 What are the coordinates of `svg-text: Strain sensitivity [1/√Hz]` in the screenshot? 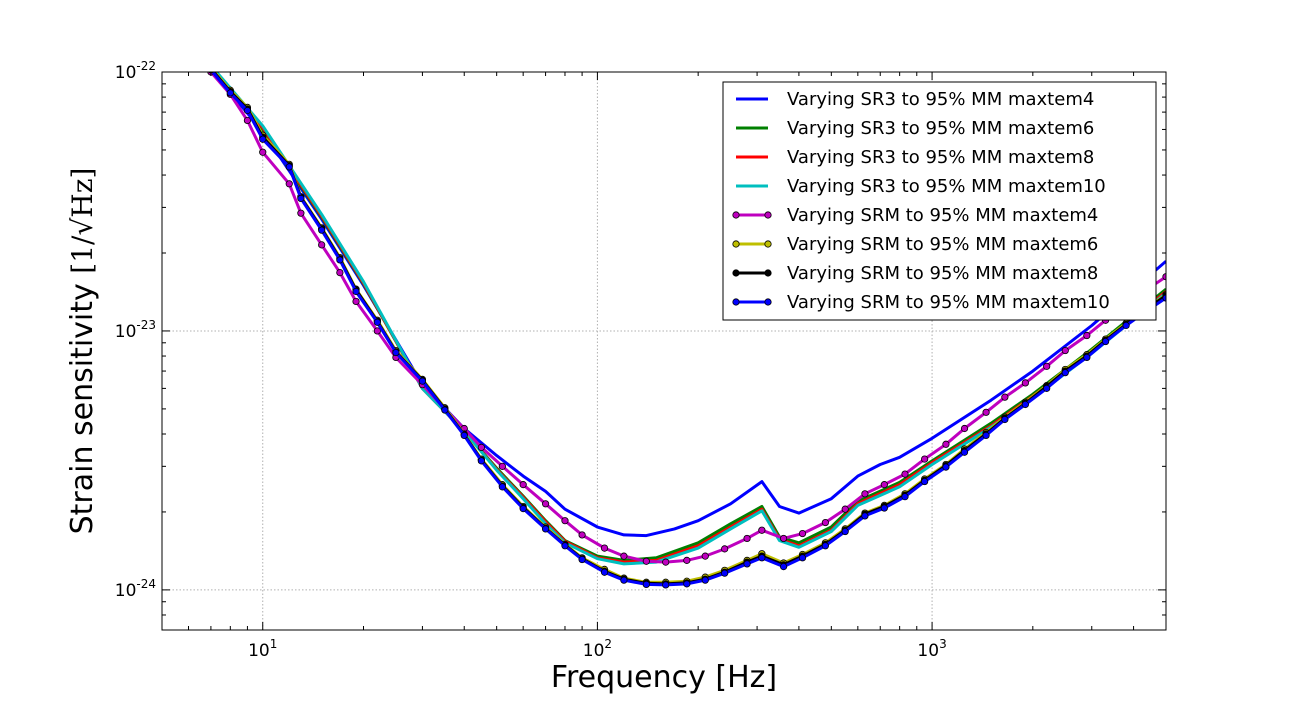 It's located at (82, 351).